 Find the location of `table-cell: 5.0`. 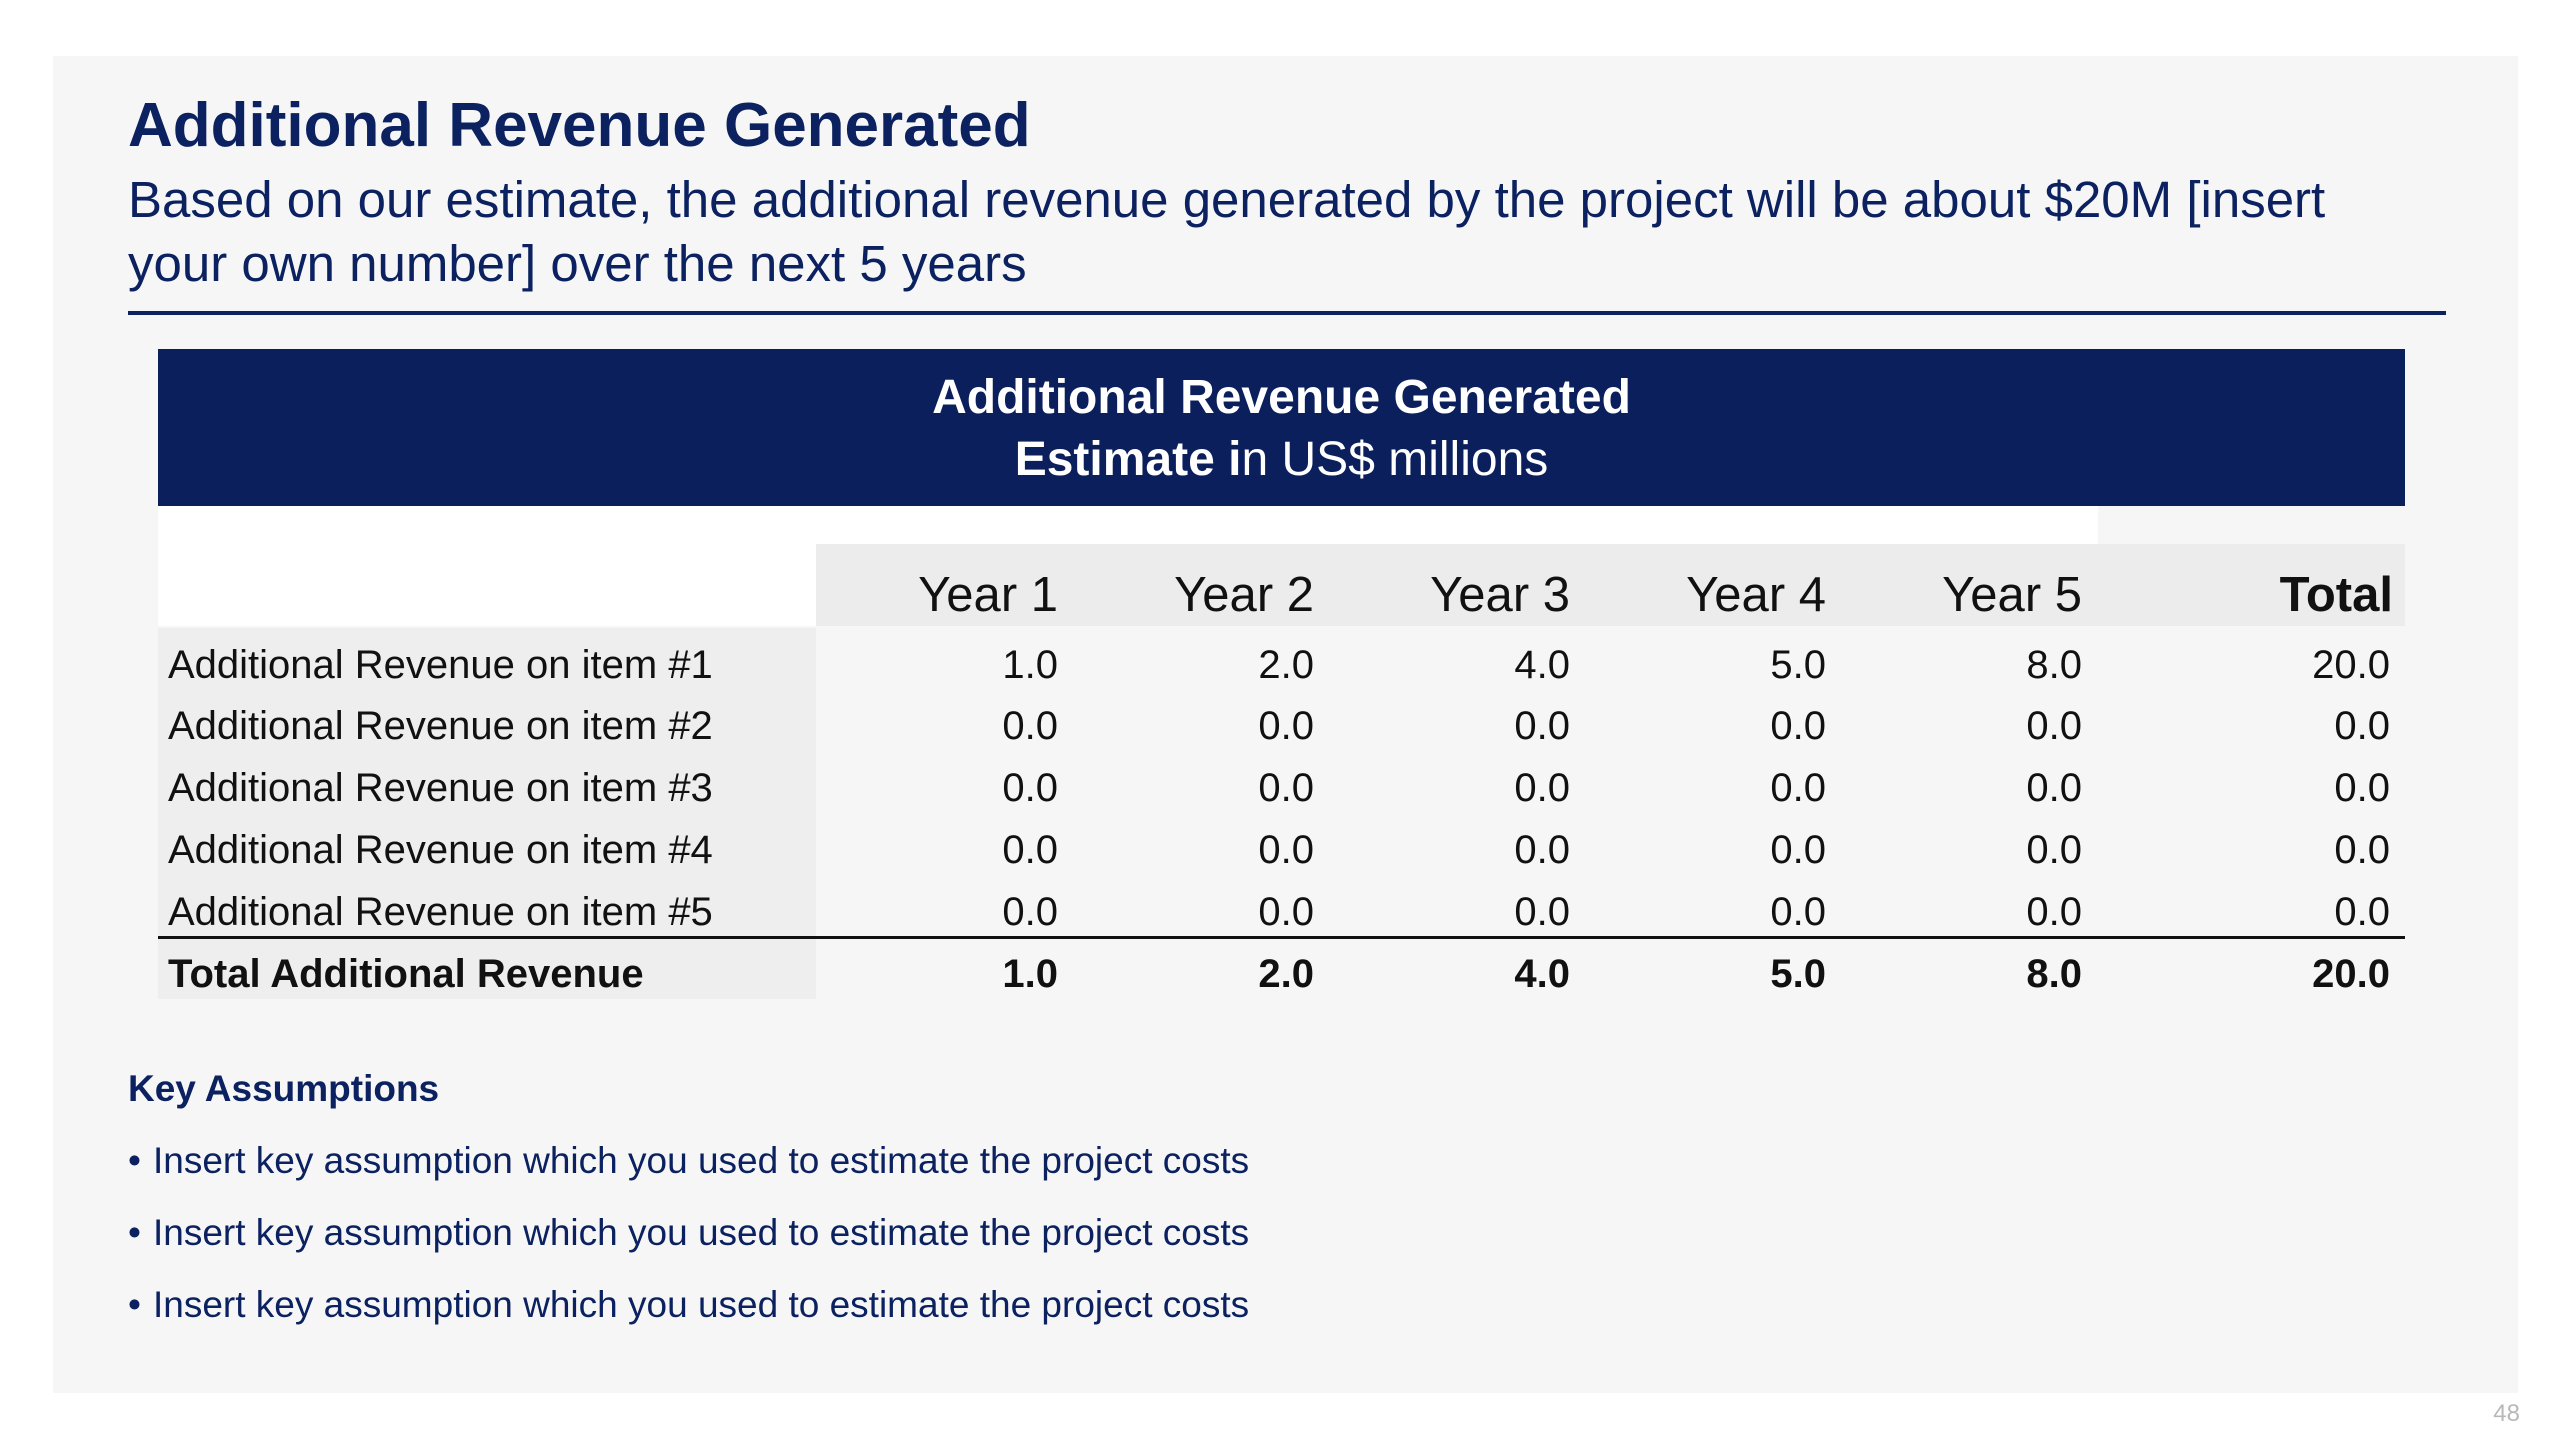

table-cell: 5.0 is located at coordinates (1798, 665).